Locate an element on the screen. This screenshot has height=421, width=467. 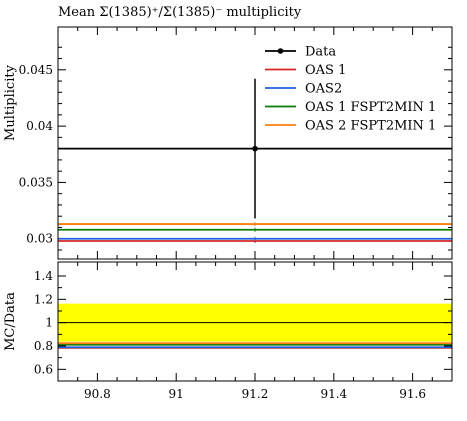
y-tick-label: 0.03 is located at coordinates (39, 239).